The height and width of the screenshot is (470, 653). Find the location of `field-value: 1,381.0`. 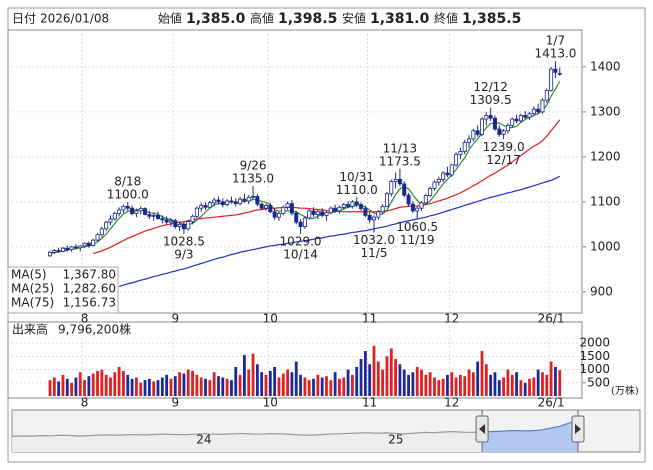

field-value: 1,381.0 is located at coordinates (400, 19).